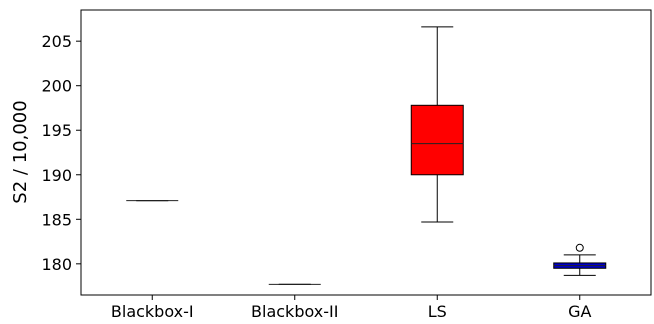 The image size is (654, 324). What do you see at coordinates (579, 247) in the screenshot?
I see `outlier-point` at bounding box center [579, 247].